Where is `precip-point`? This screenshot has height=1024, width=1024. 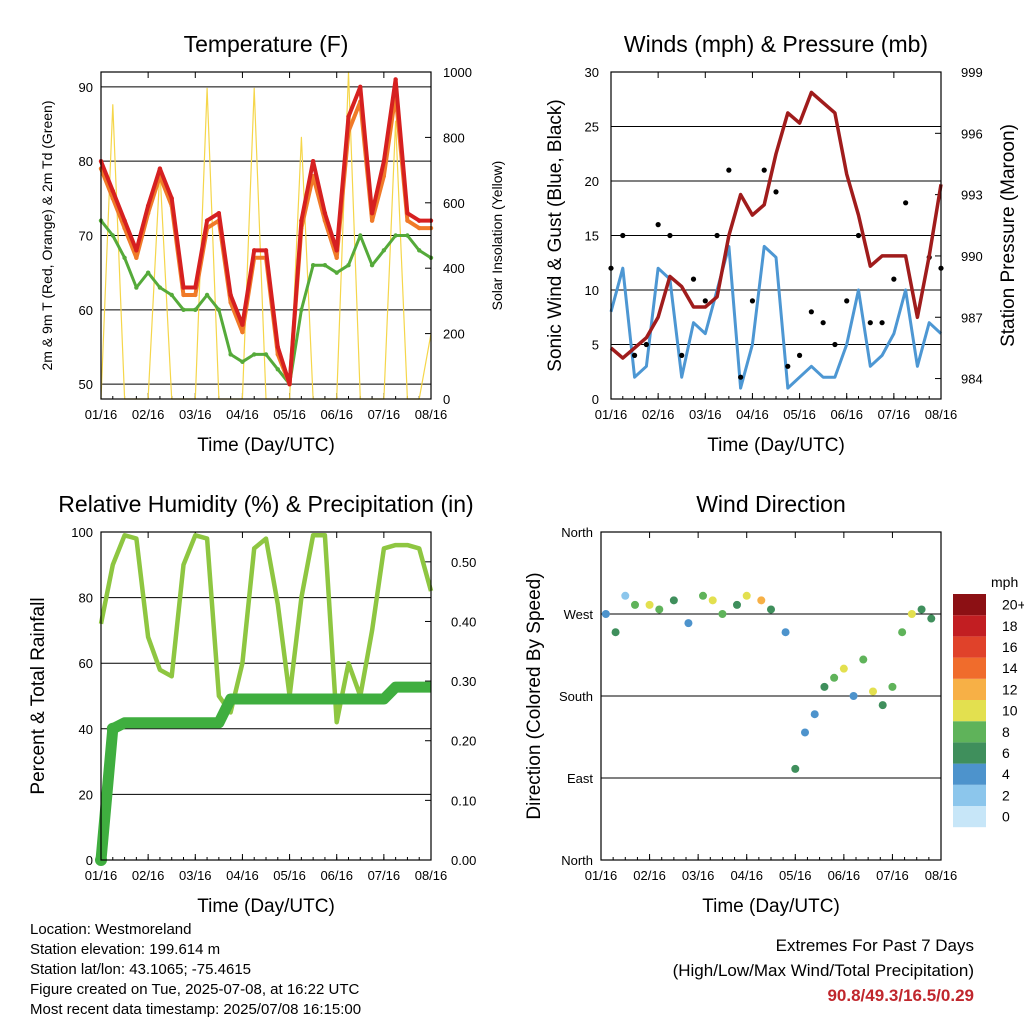
precip-point is located at coordinates (112, 728).